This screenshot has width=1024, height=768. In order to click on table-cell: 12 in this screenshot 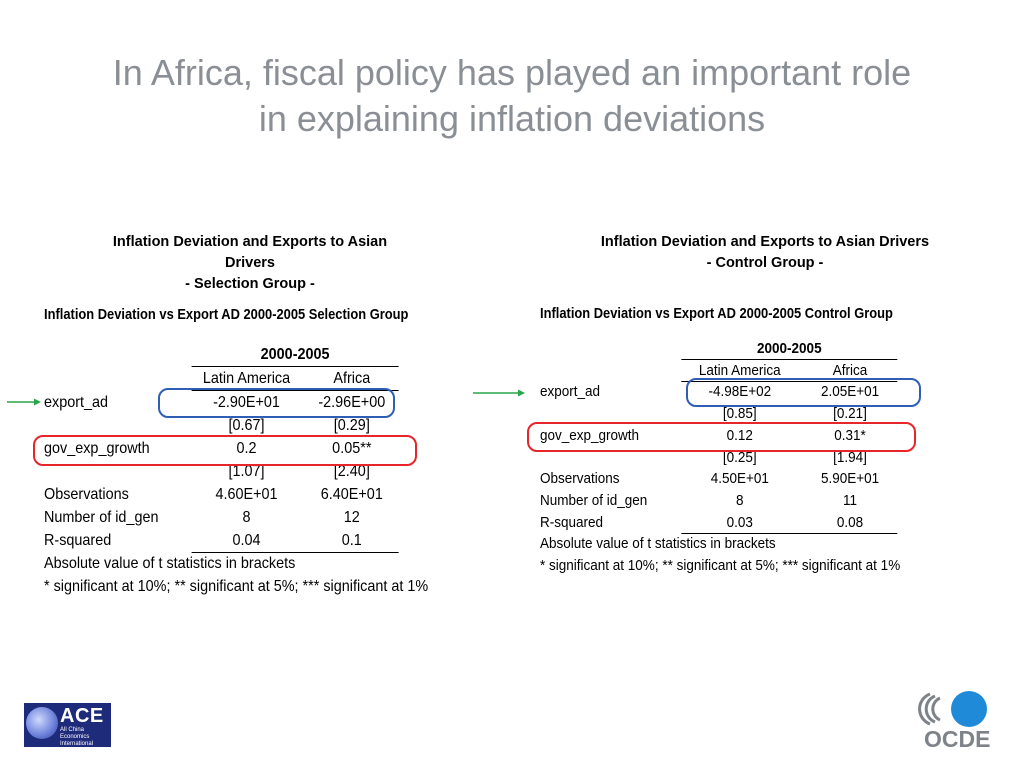, I will do `click(351, 517)`.